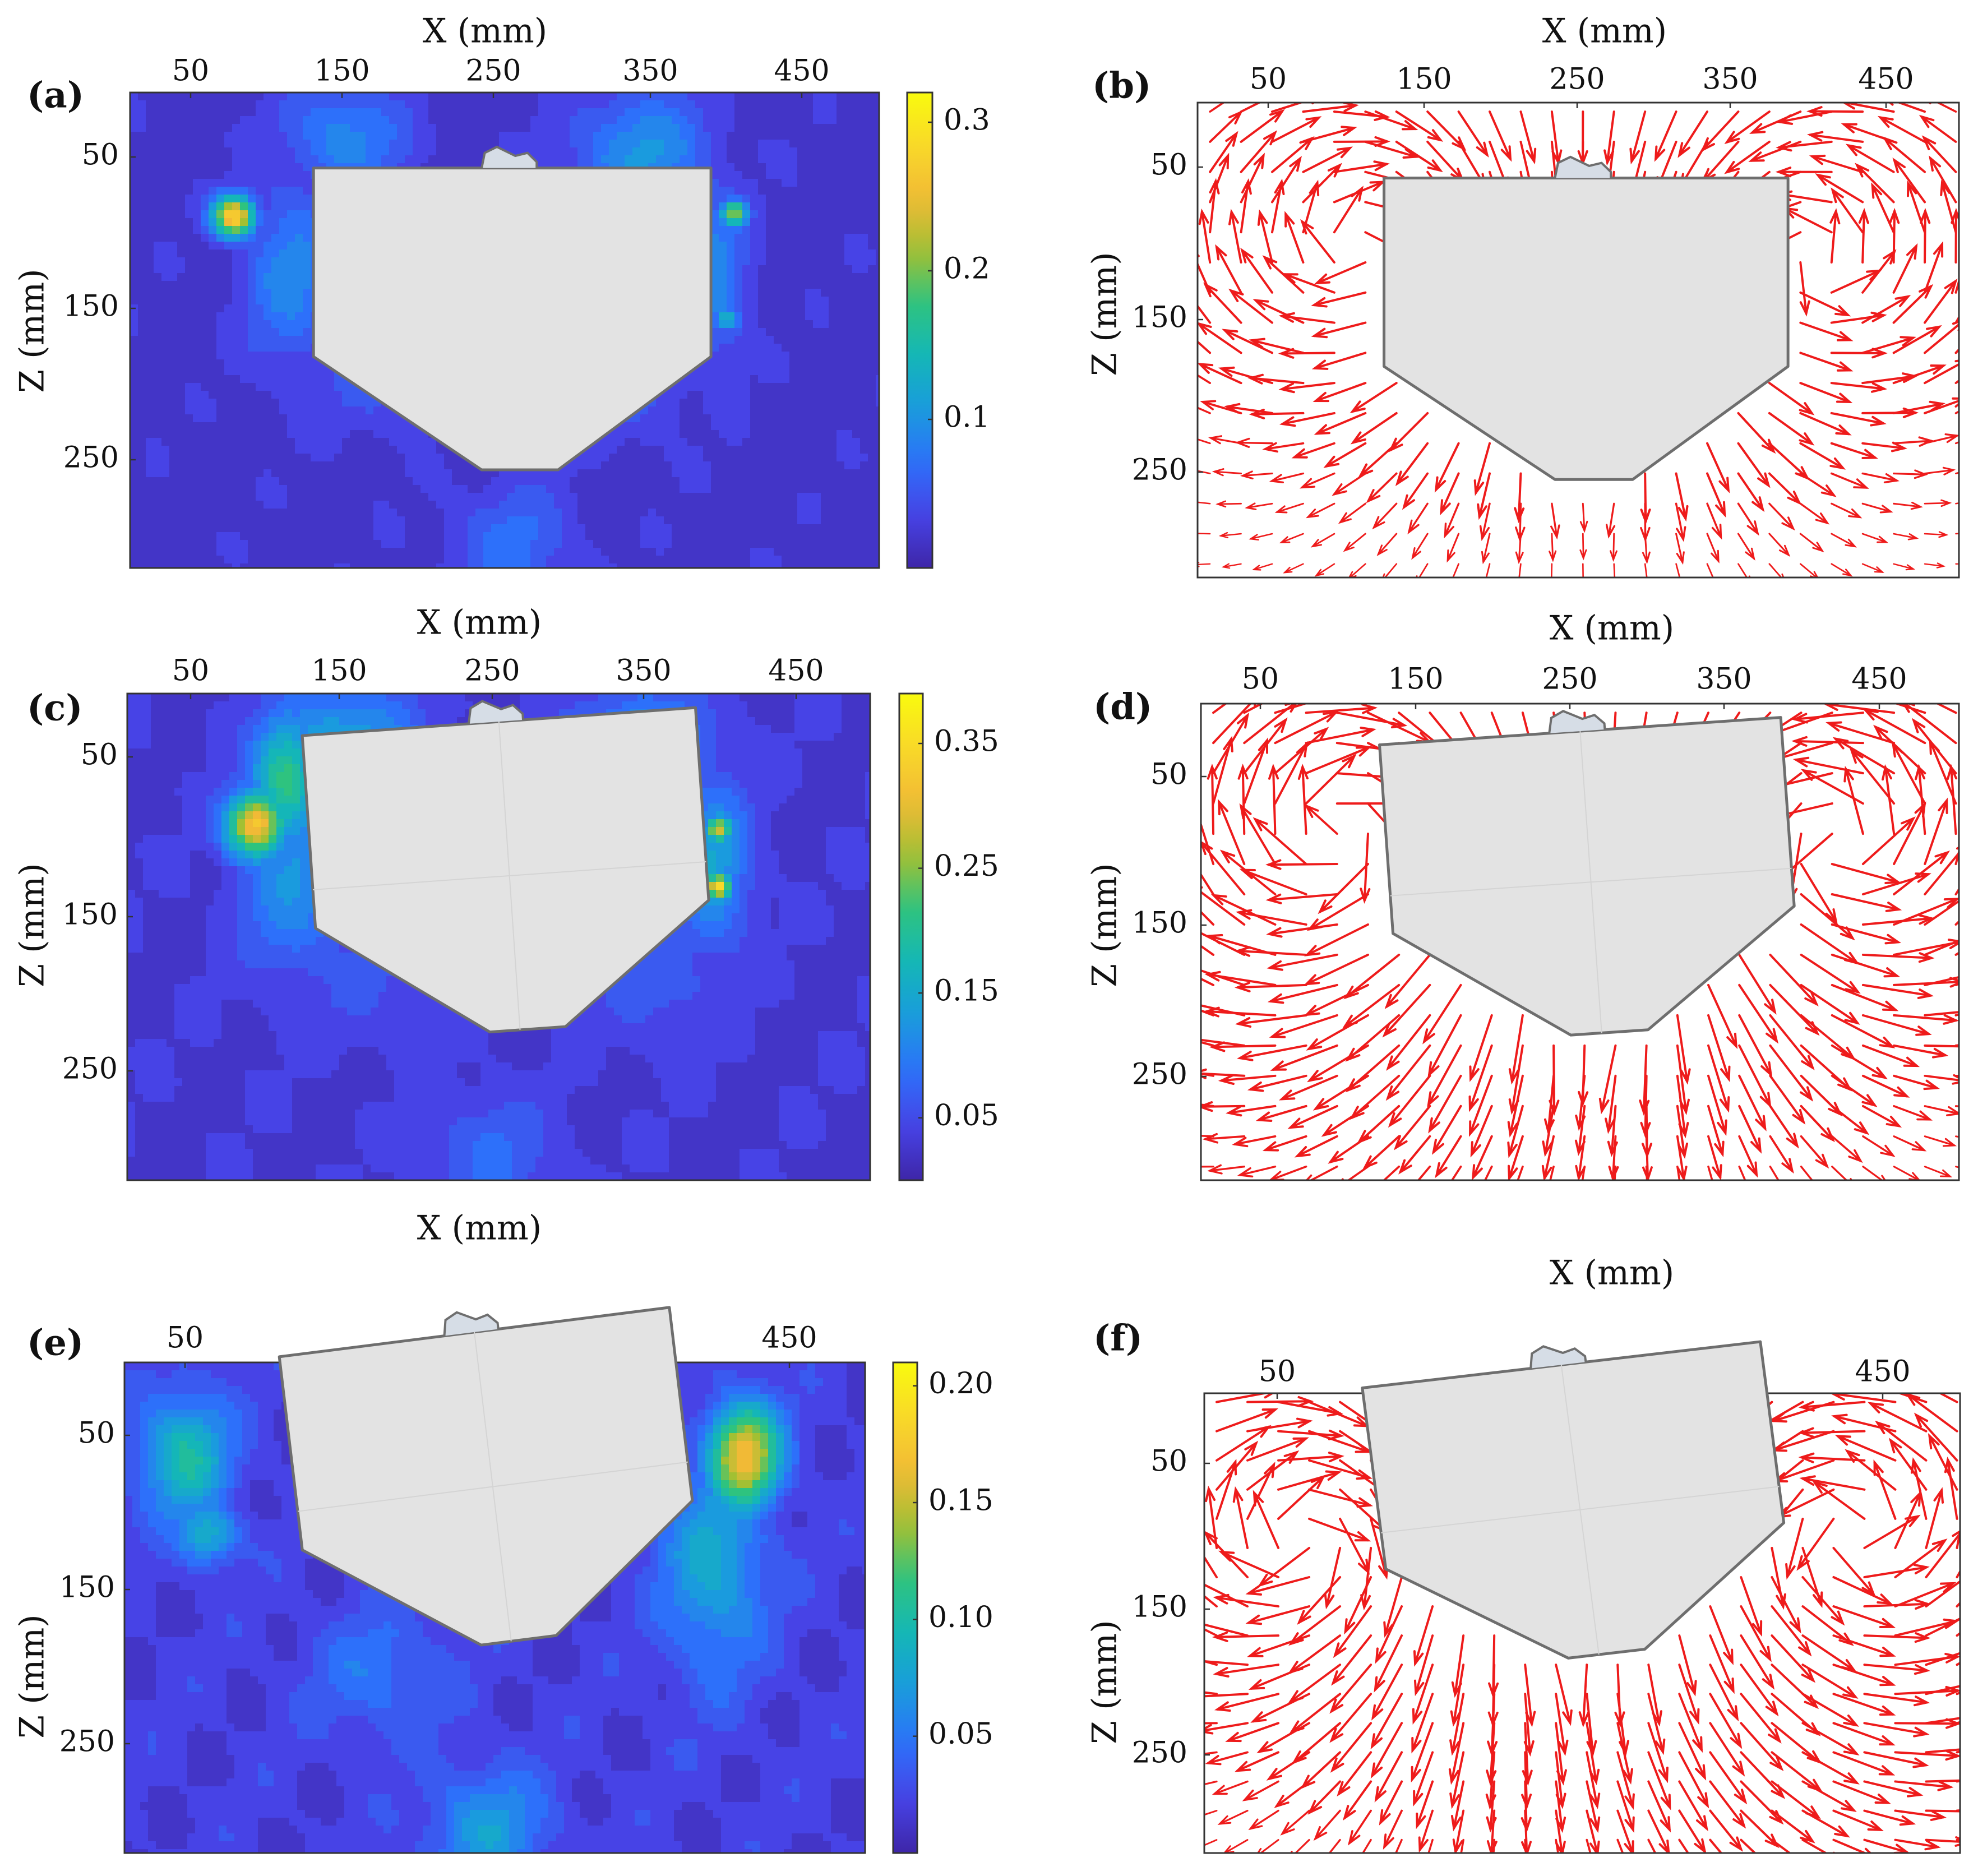 This screenshot has height=1876, width=1978. I want to click on panel-label: (f), so click(1118, 1339).